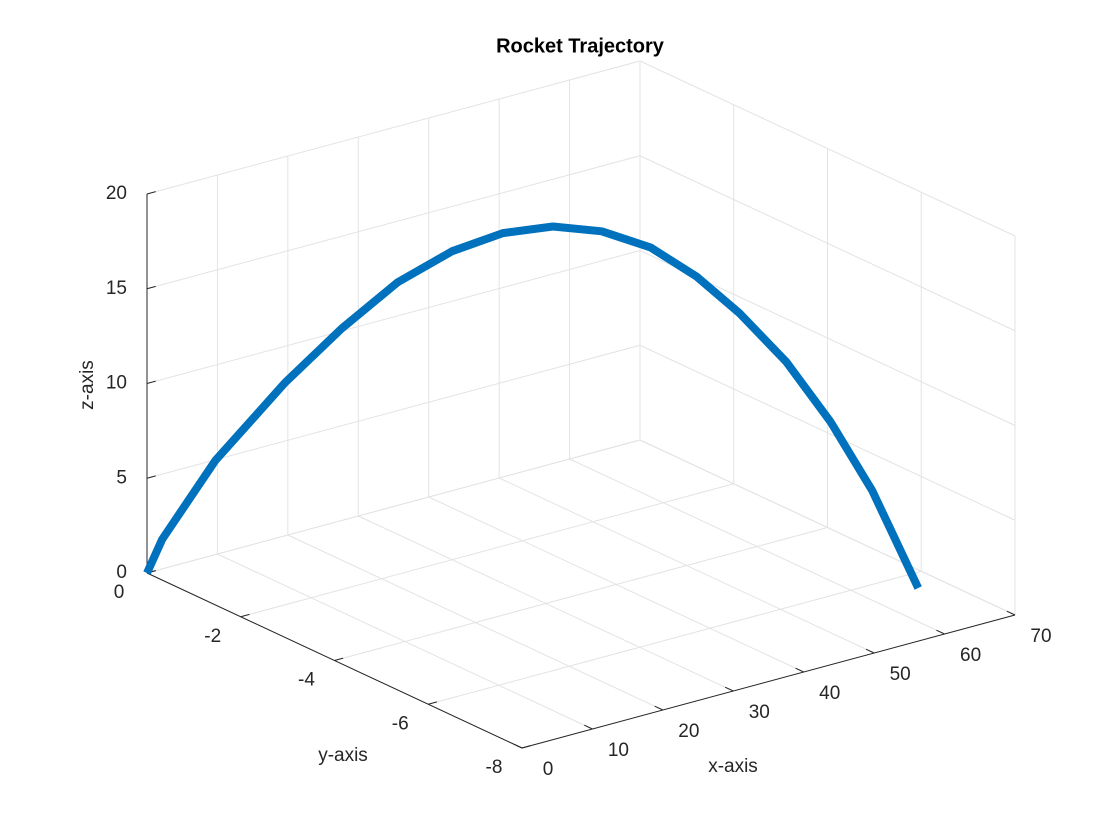 This screenshot has width=1120, height=840. What do you see at coordinates (212, 636) in the screenshot?
I see `y-tick-label: -2` at bounding box center [212, 636].